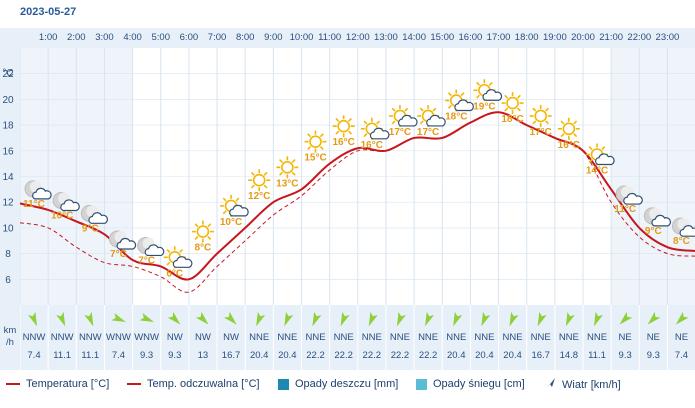 Image resolution: width=695 pixels, height=408 pixels. I want to click on y-tick-label: 10, so click(8, 228).